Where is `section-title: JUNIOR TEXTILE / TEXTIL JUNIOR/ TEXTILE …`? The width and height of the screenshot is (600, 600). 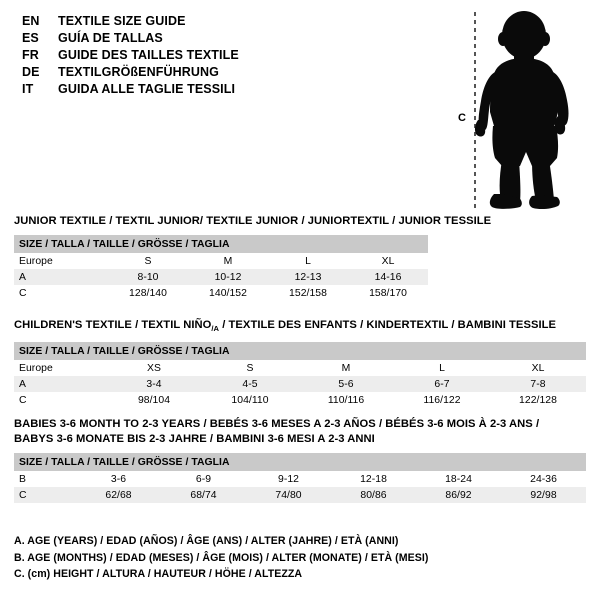
section-title: JUNIOR TEXTILE / TEXTIL JUNIOR/ TEXTILE … is located at coordinates (253, 221).